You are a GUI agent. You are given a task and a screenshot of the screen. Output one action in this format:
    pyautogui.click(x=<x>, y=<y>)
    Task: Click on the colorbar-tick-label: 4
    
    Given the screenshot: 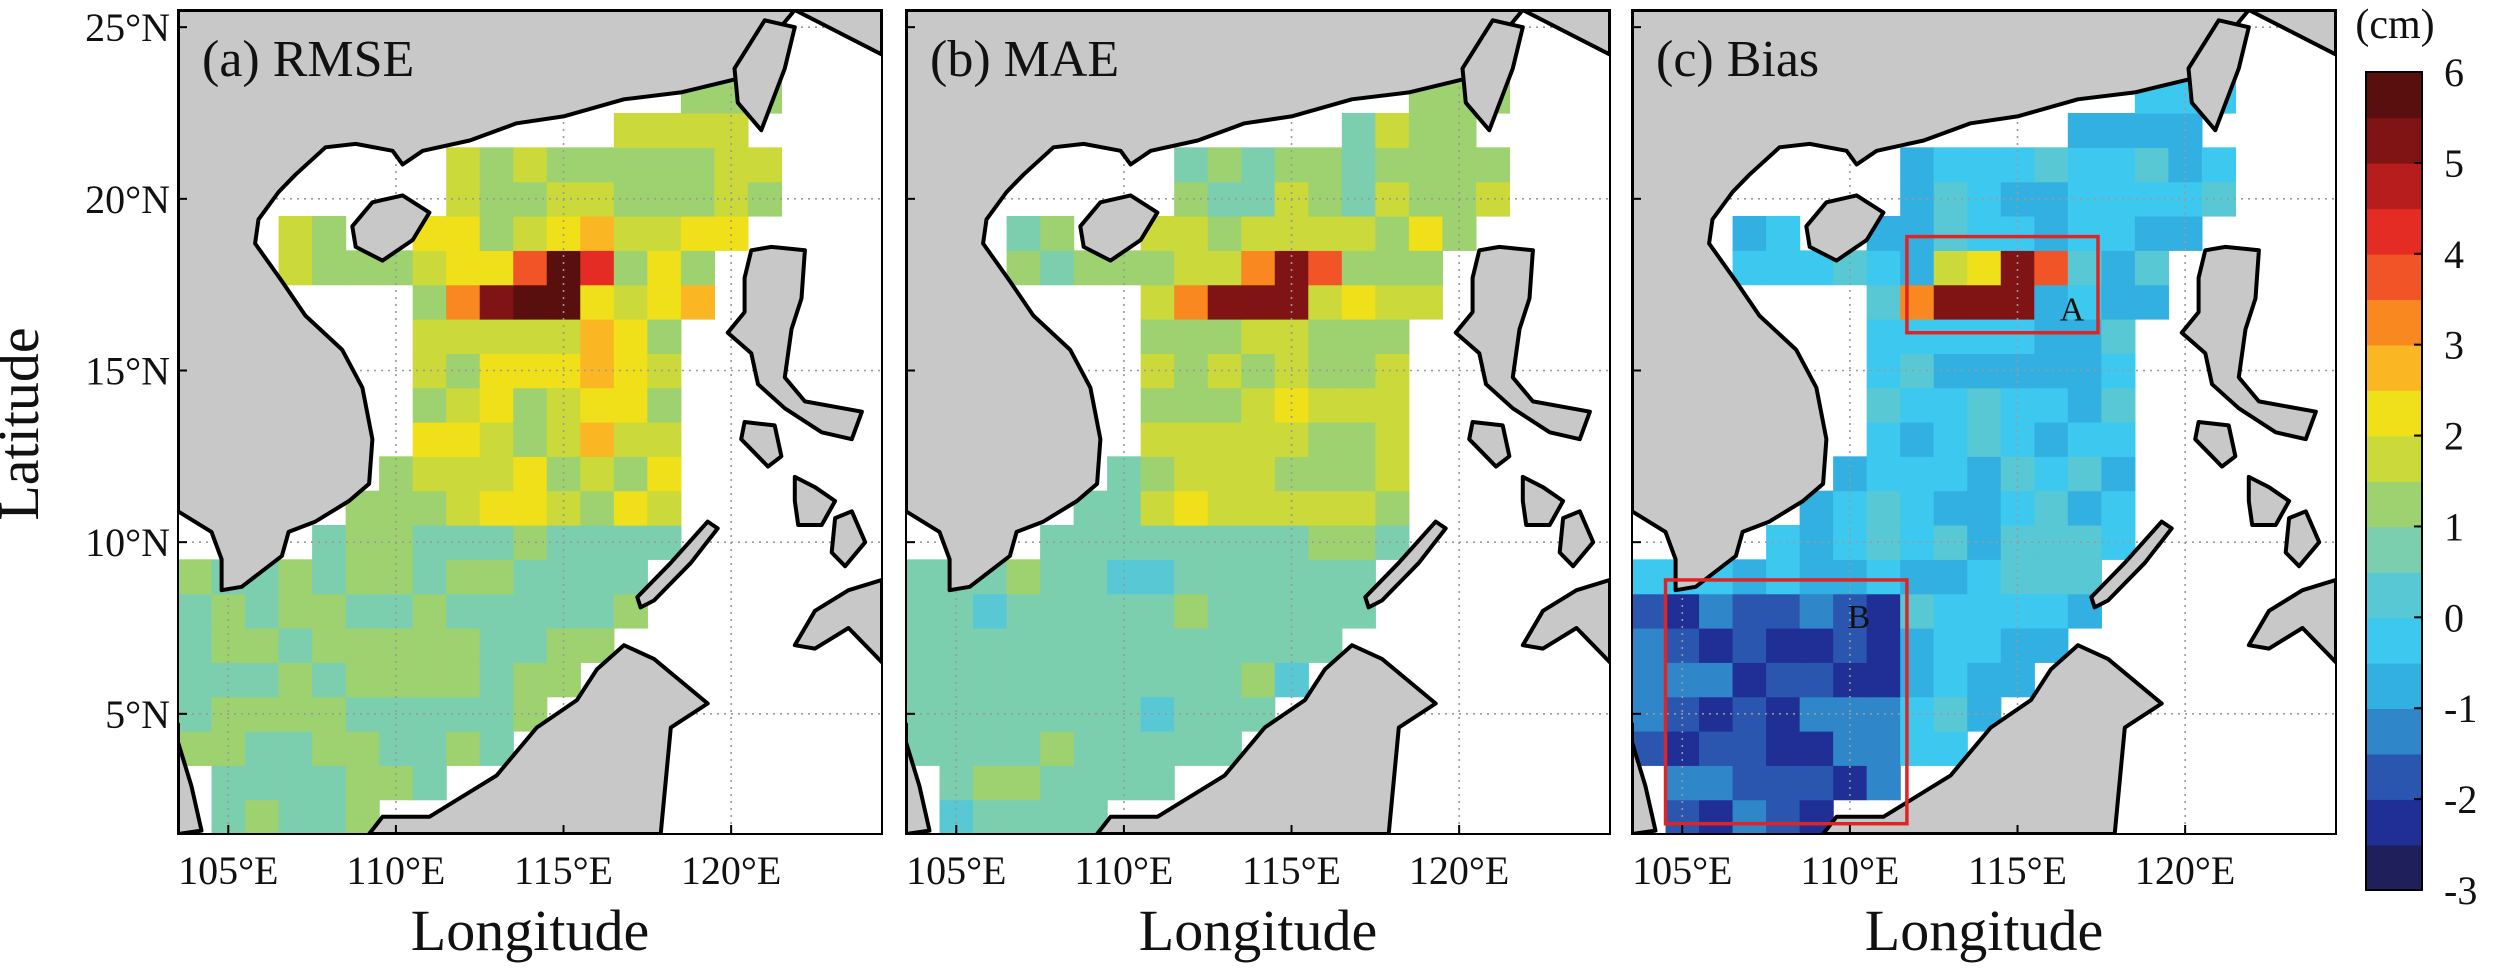 What is the action you would take?
    pyautogui.click(x=2454, y=254)
    